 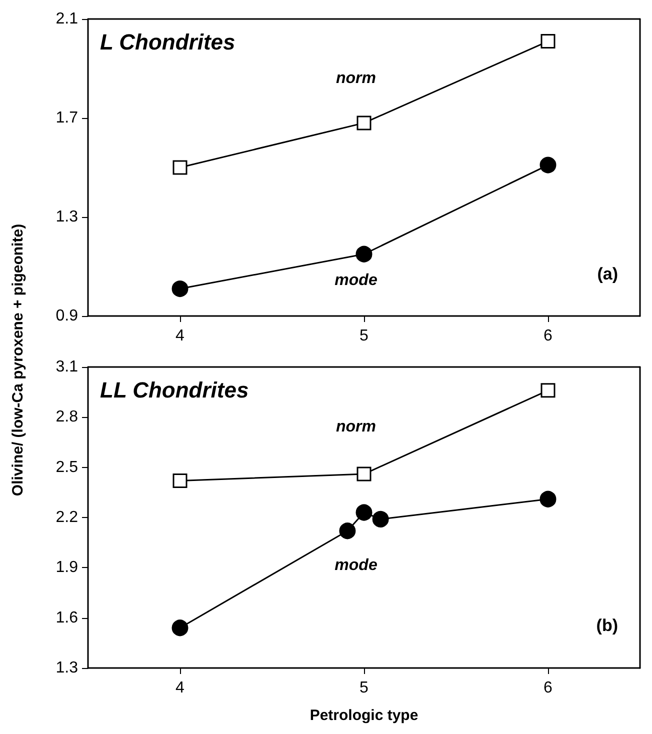 I want to click on y-tick-label: 0.9, so click(x=67, y=316).